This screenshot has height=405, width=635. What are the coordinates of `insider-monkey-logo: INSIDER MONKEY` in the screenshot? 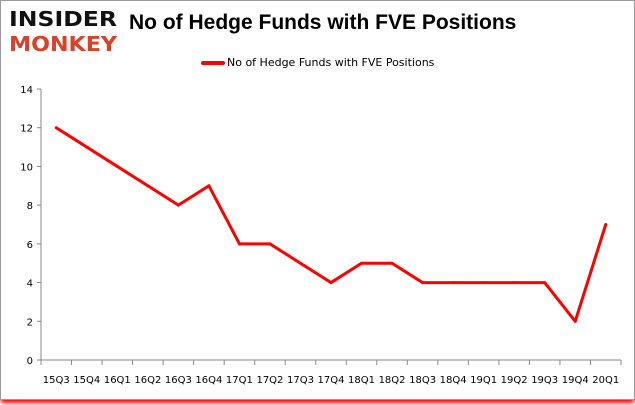 It's located at (63, 30).